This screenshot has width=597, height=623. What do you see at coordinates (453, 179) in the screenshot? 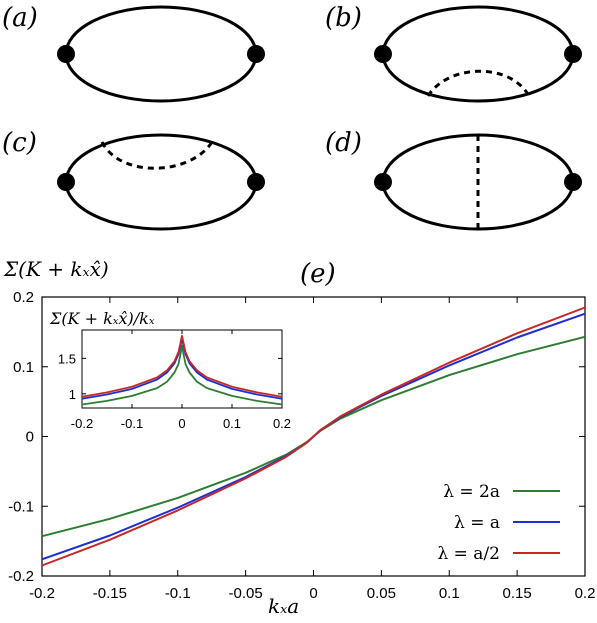
I see `diagram-d: (d)` at bounding box center [453, 179].